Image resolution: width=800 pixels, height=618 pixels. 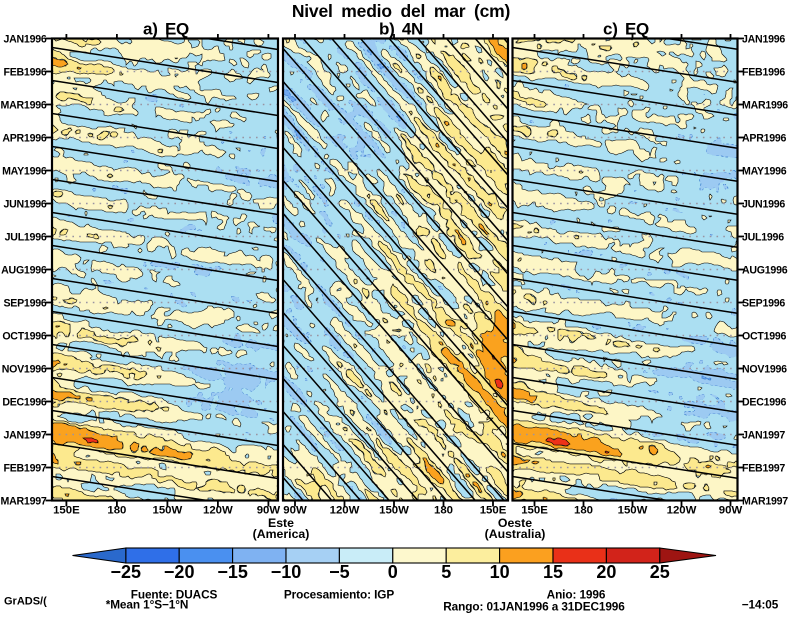 I want to click on svg-text: GrADS/(, so click(x=25, y=602).